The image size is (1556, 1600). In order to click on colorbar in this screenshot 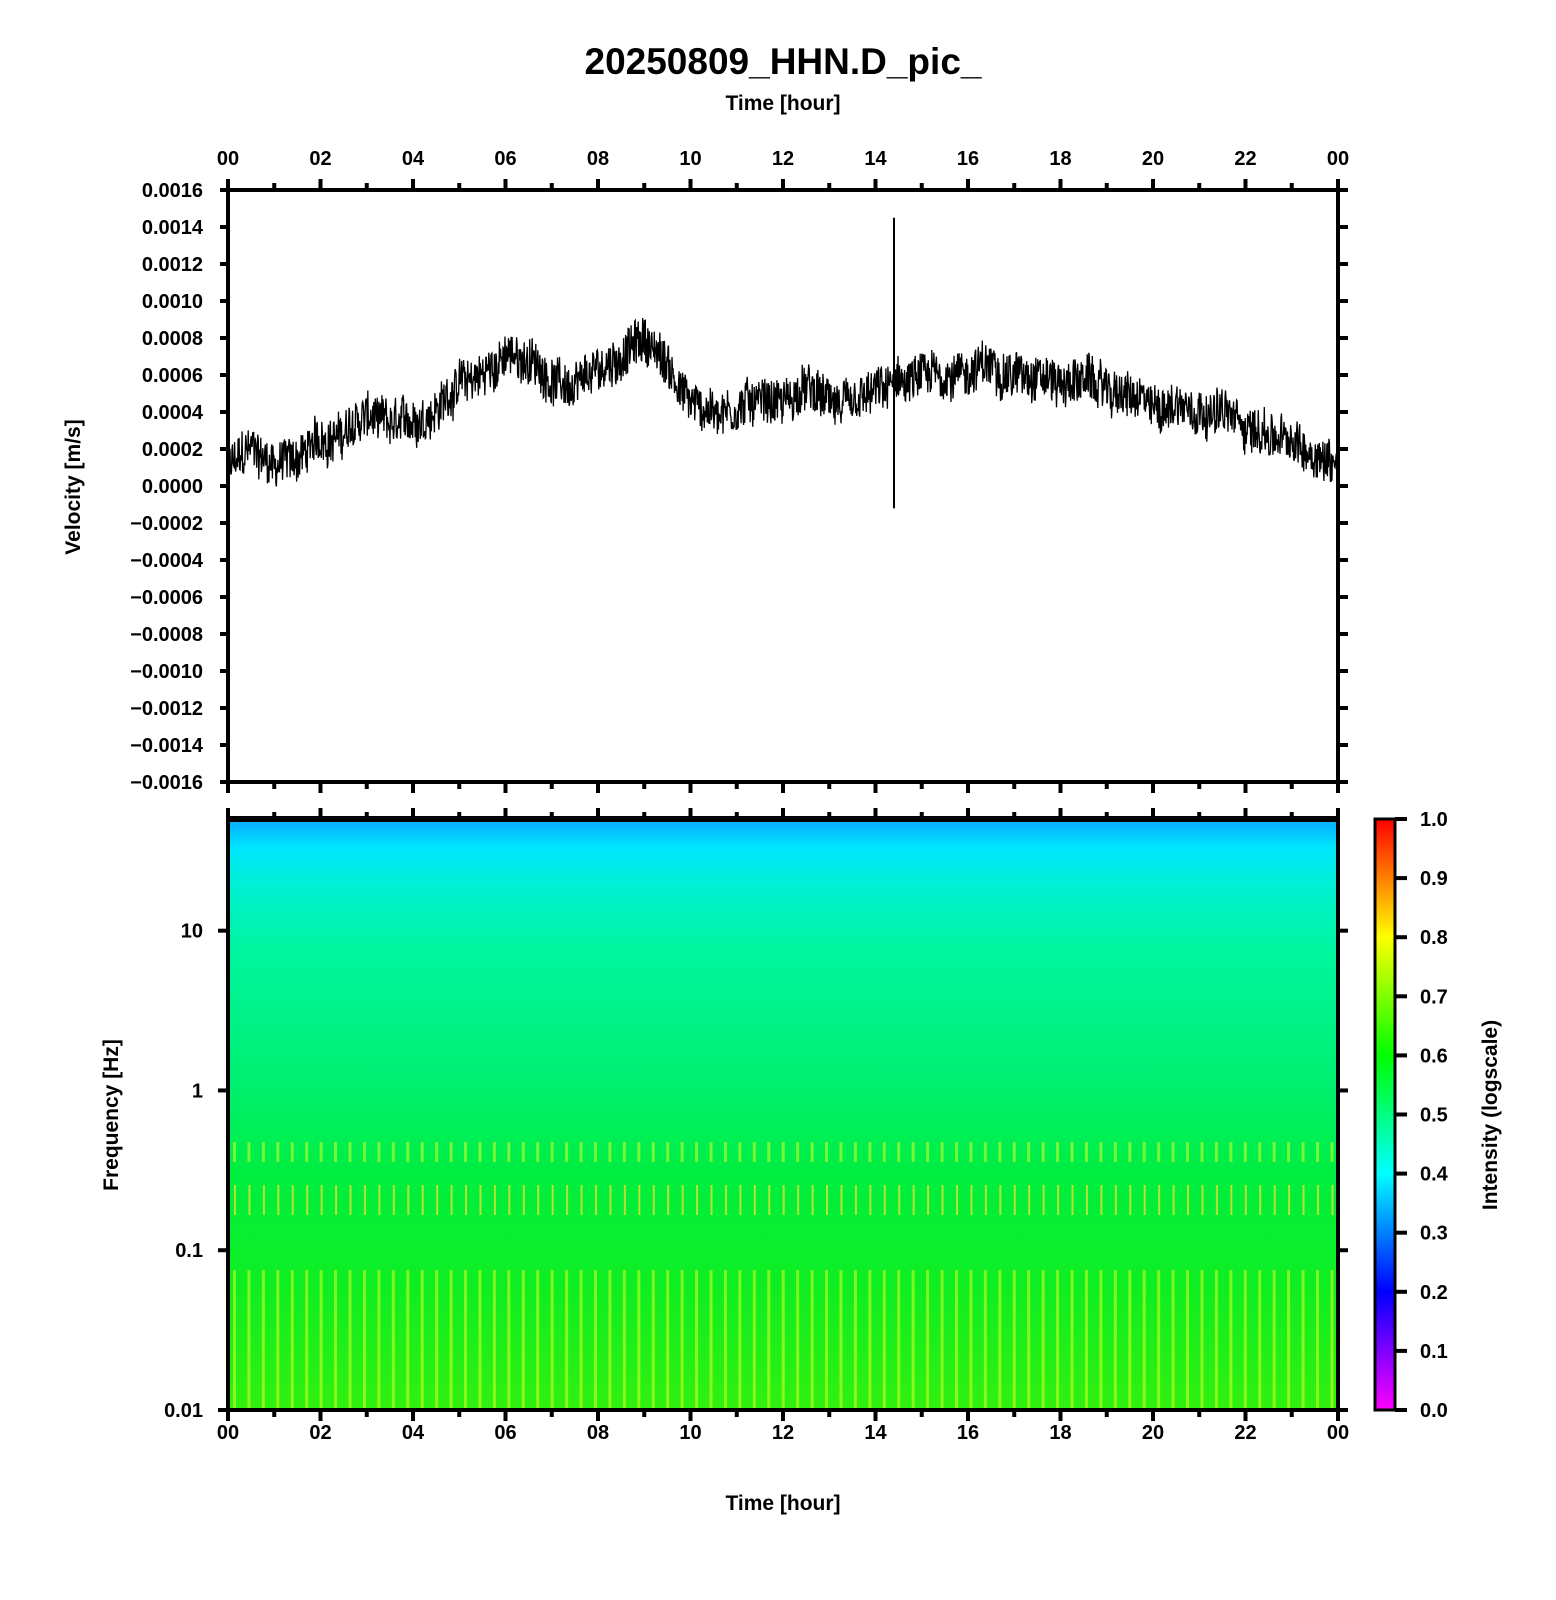, I will do `click(1385, 1114)`.